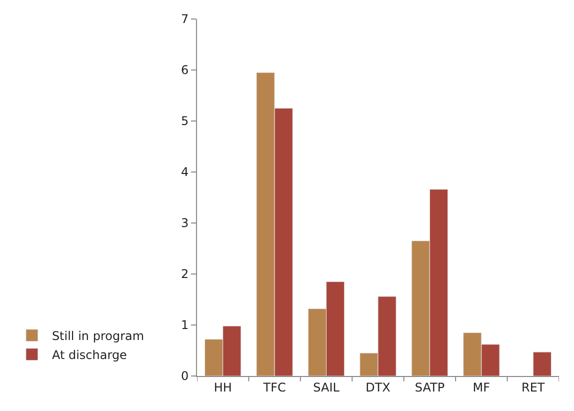 This screenshot has width=574, height=411. I want to click on legend-label: Still in program, so click(98, 336).